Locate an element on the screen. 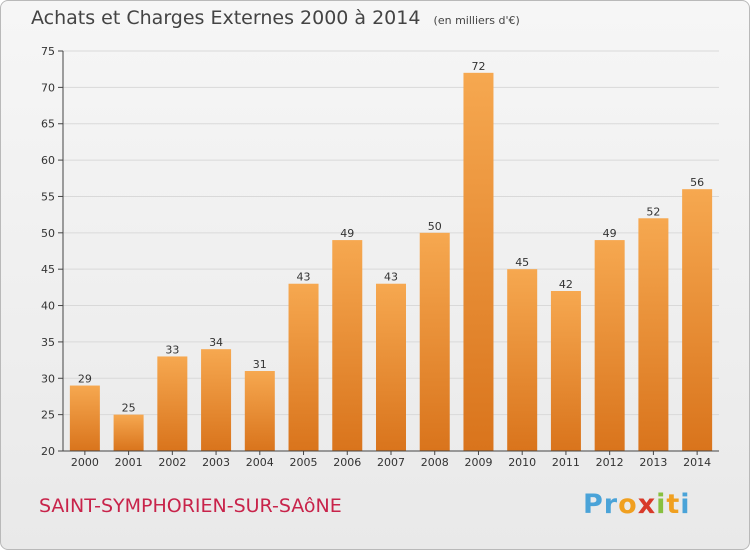 This screenshot has height=550, width=750. bar-2009 is located at coordinates (478, 262).